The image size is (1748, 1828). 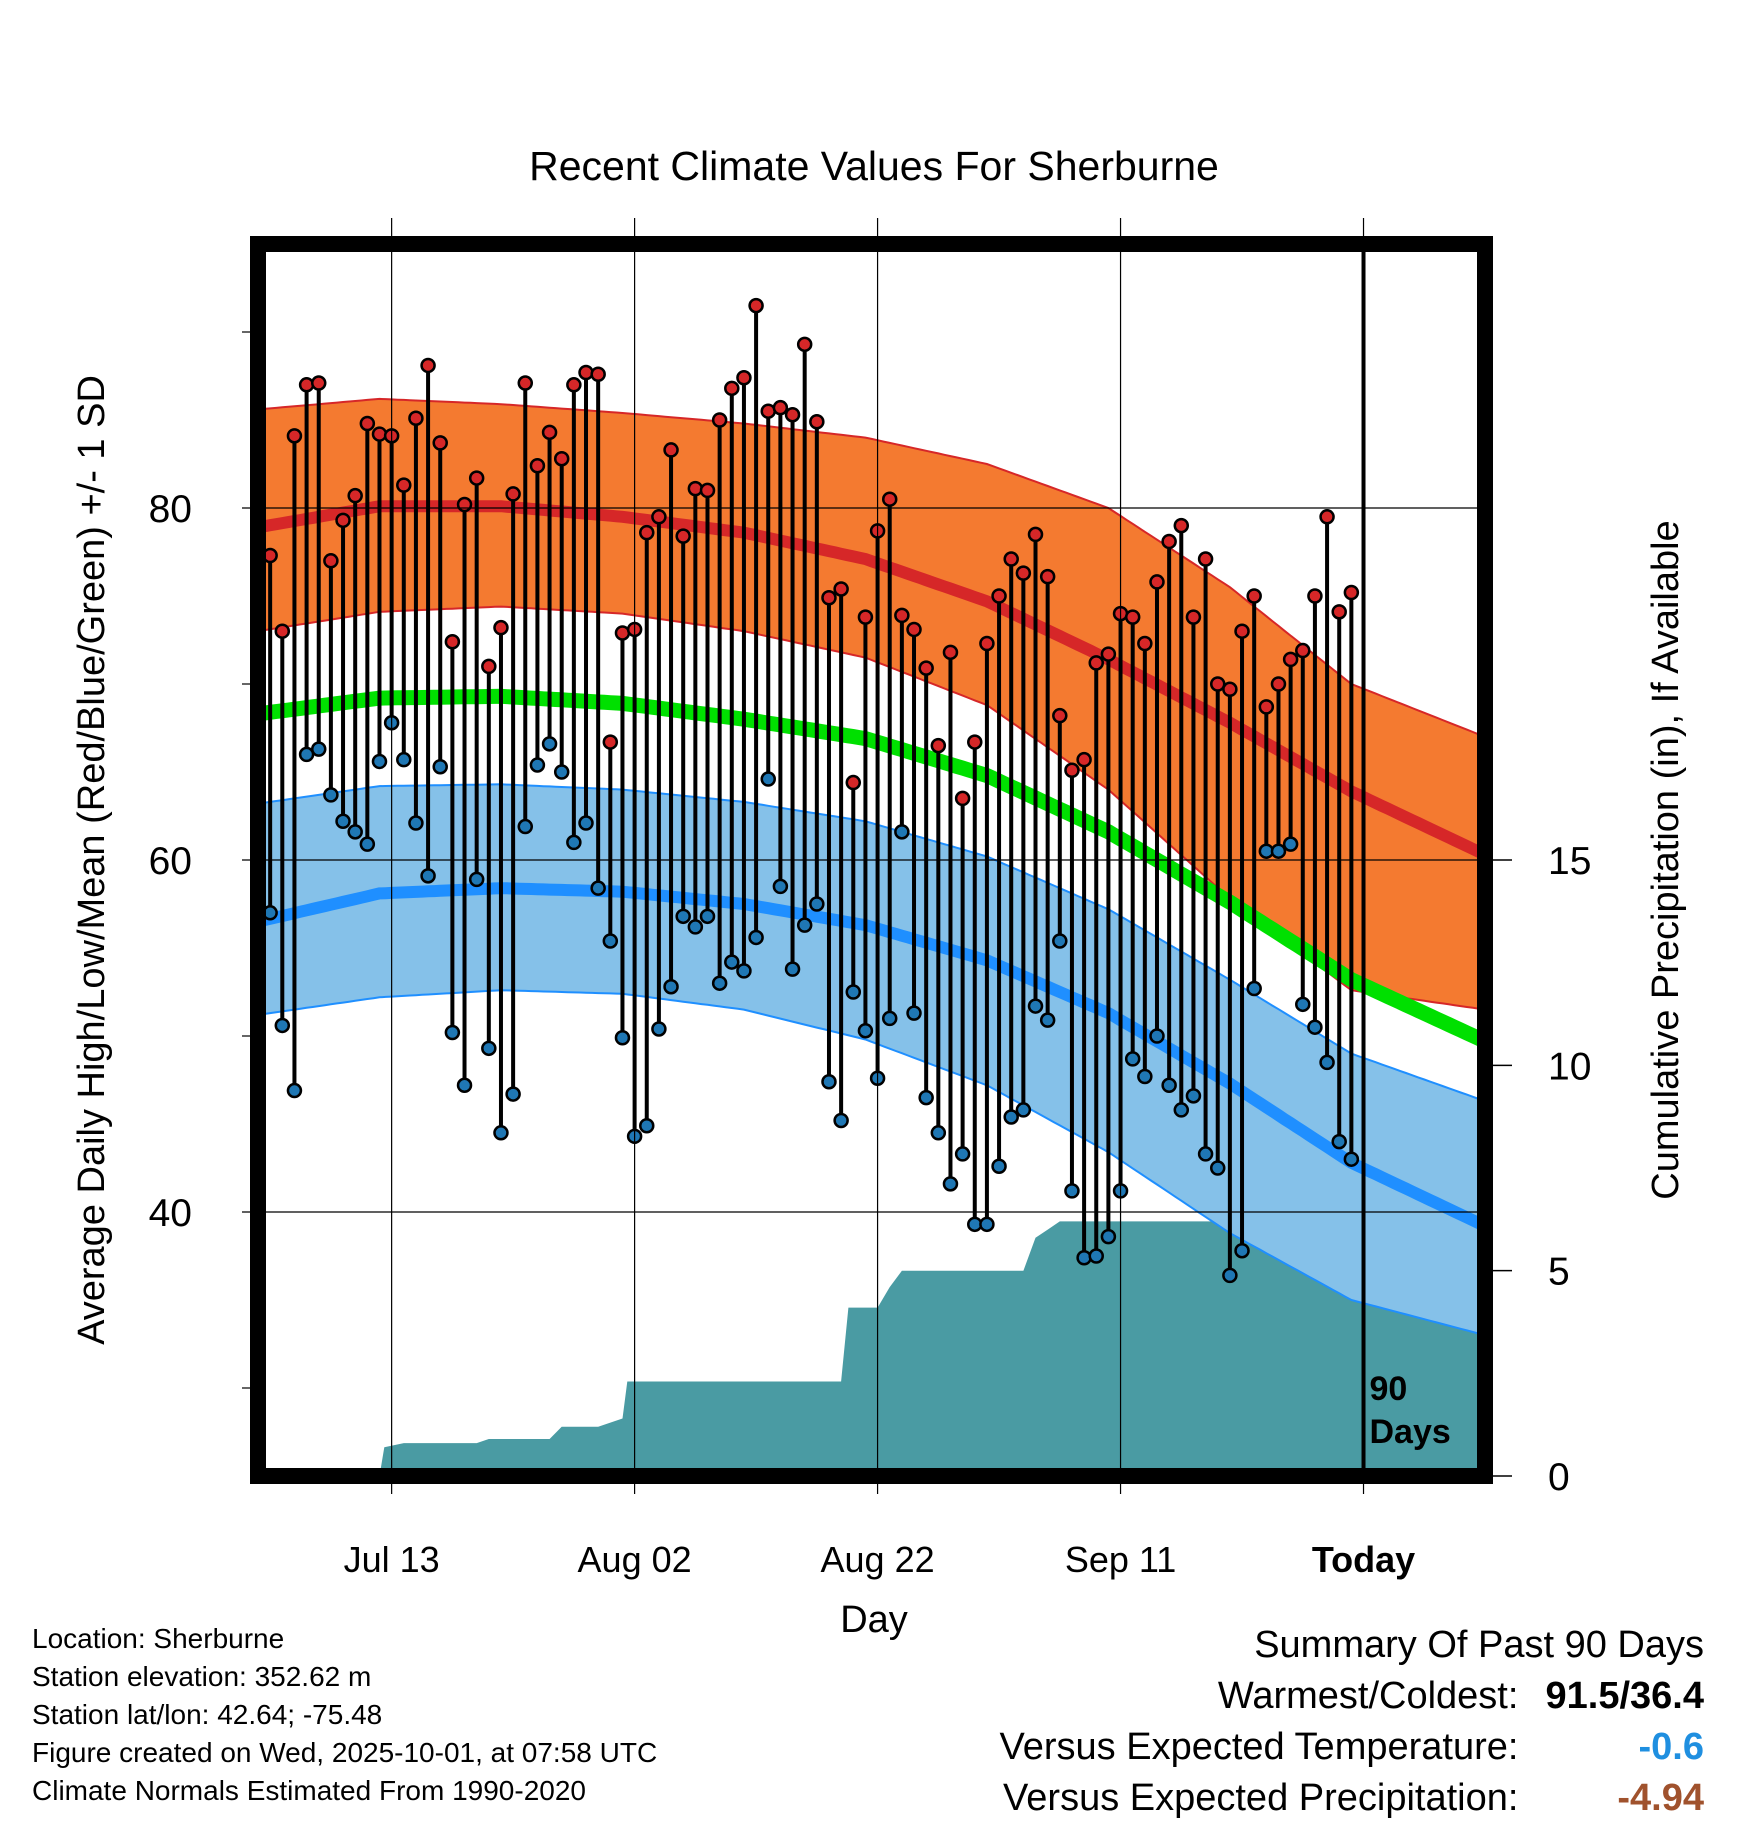 I want to click on today-days-word: Days, so click(x=1410, y=1432).